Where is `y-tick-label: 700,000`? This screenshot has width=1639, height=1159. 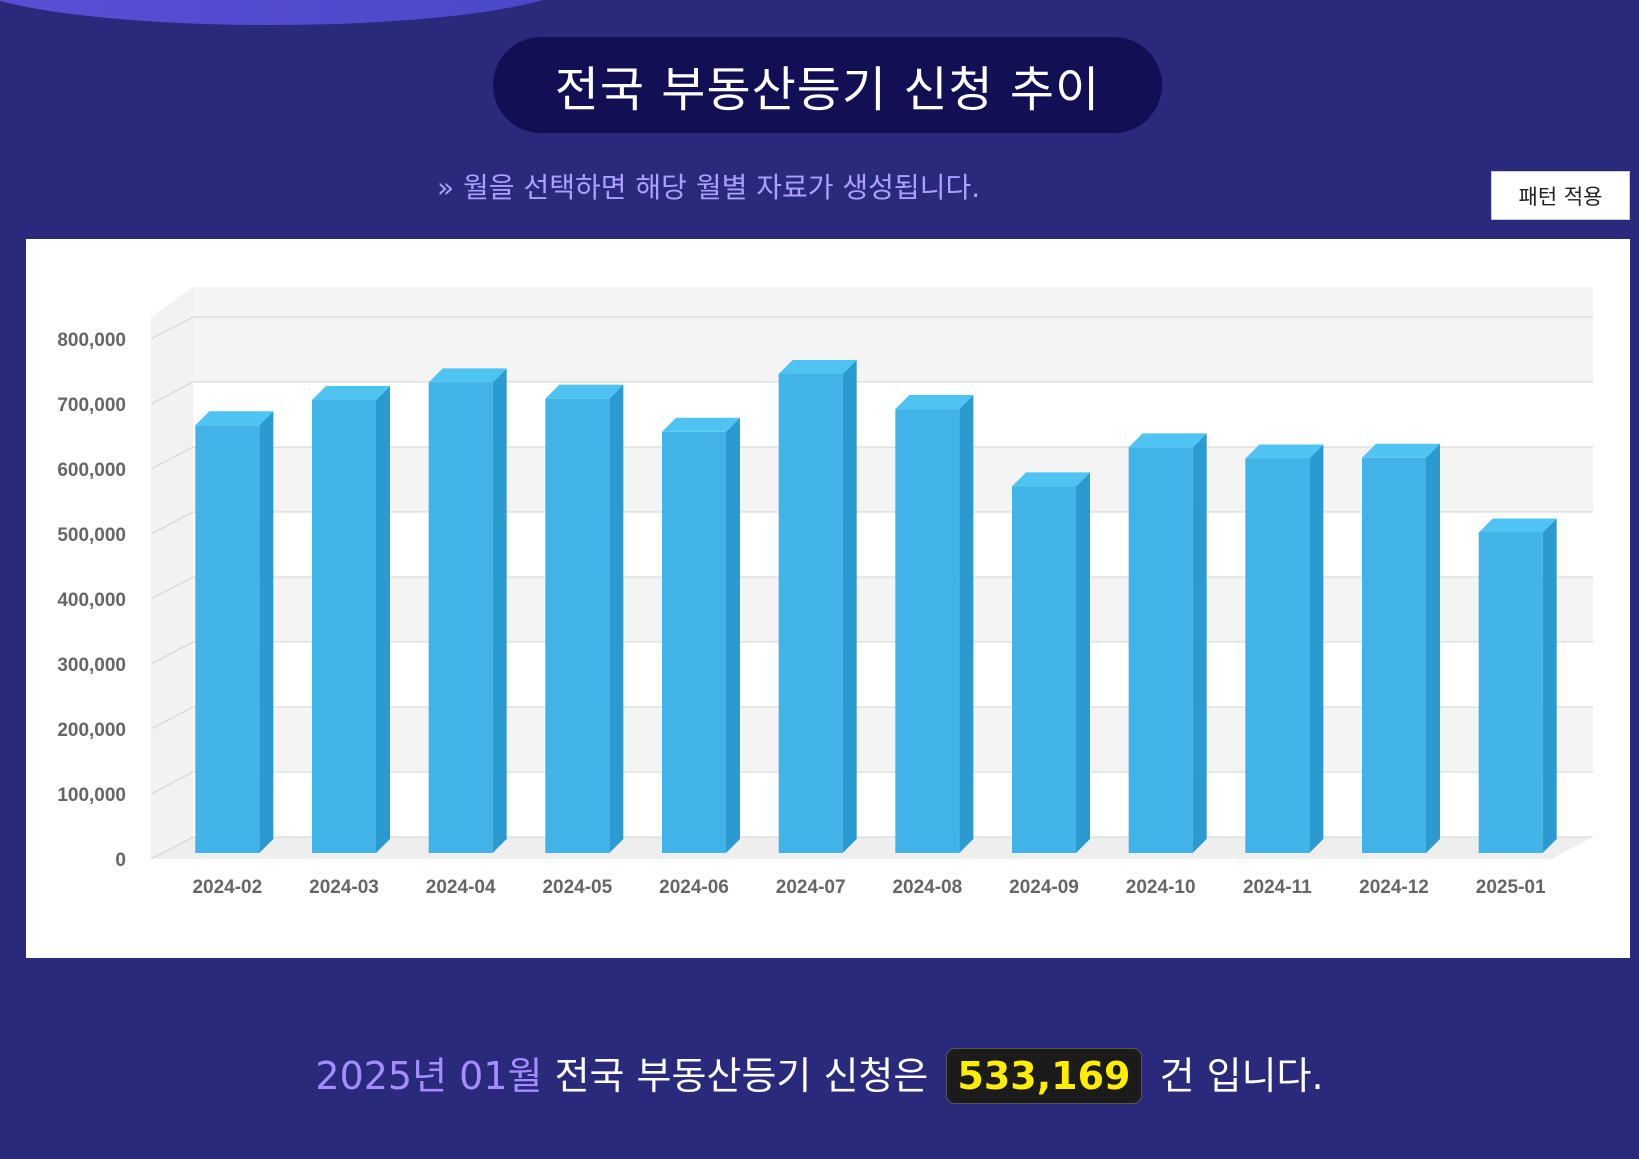 y-tick-label: 700,000 is located at coordinates (91, 405).